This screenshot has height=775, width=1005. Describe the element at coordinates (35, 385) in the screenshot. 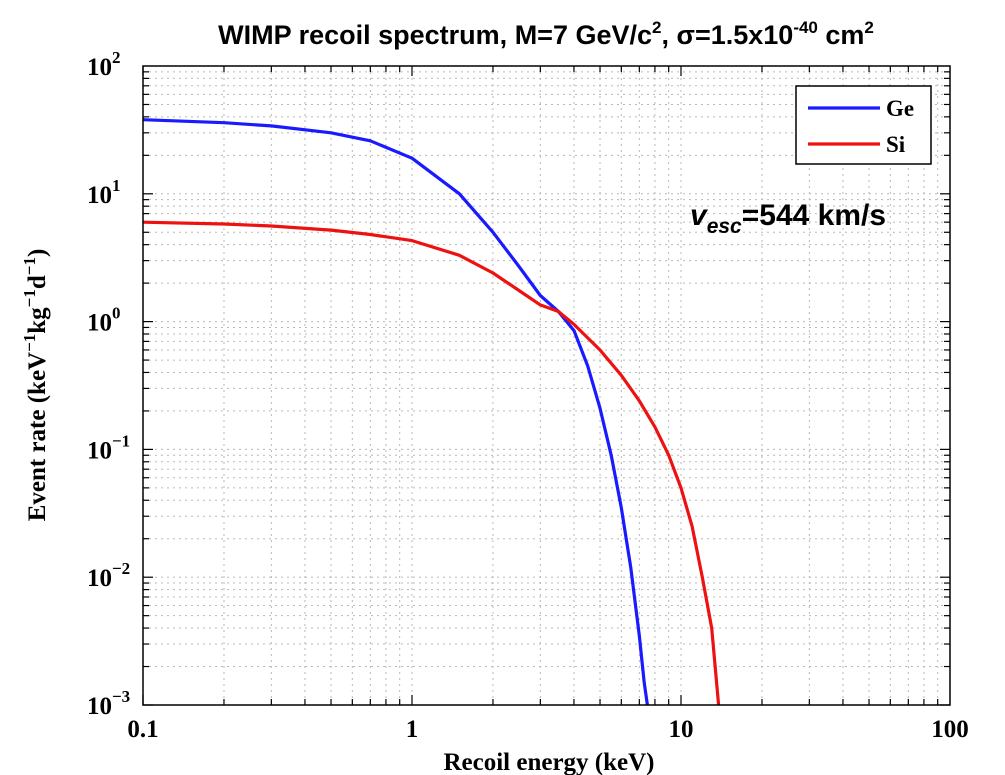

I see `y-axis-label: Event rate (keV−1kg−1d−1)` at that location.